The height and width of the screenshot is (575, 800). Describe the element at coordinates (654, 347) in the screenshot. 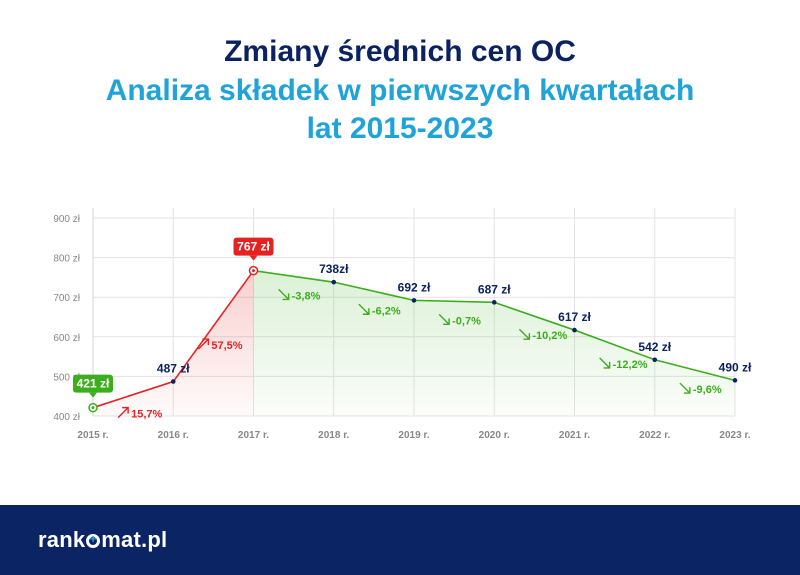

I see `value-label: 542 zł` at that location.